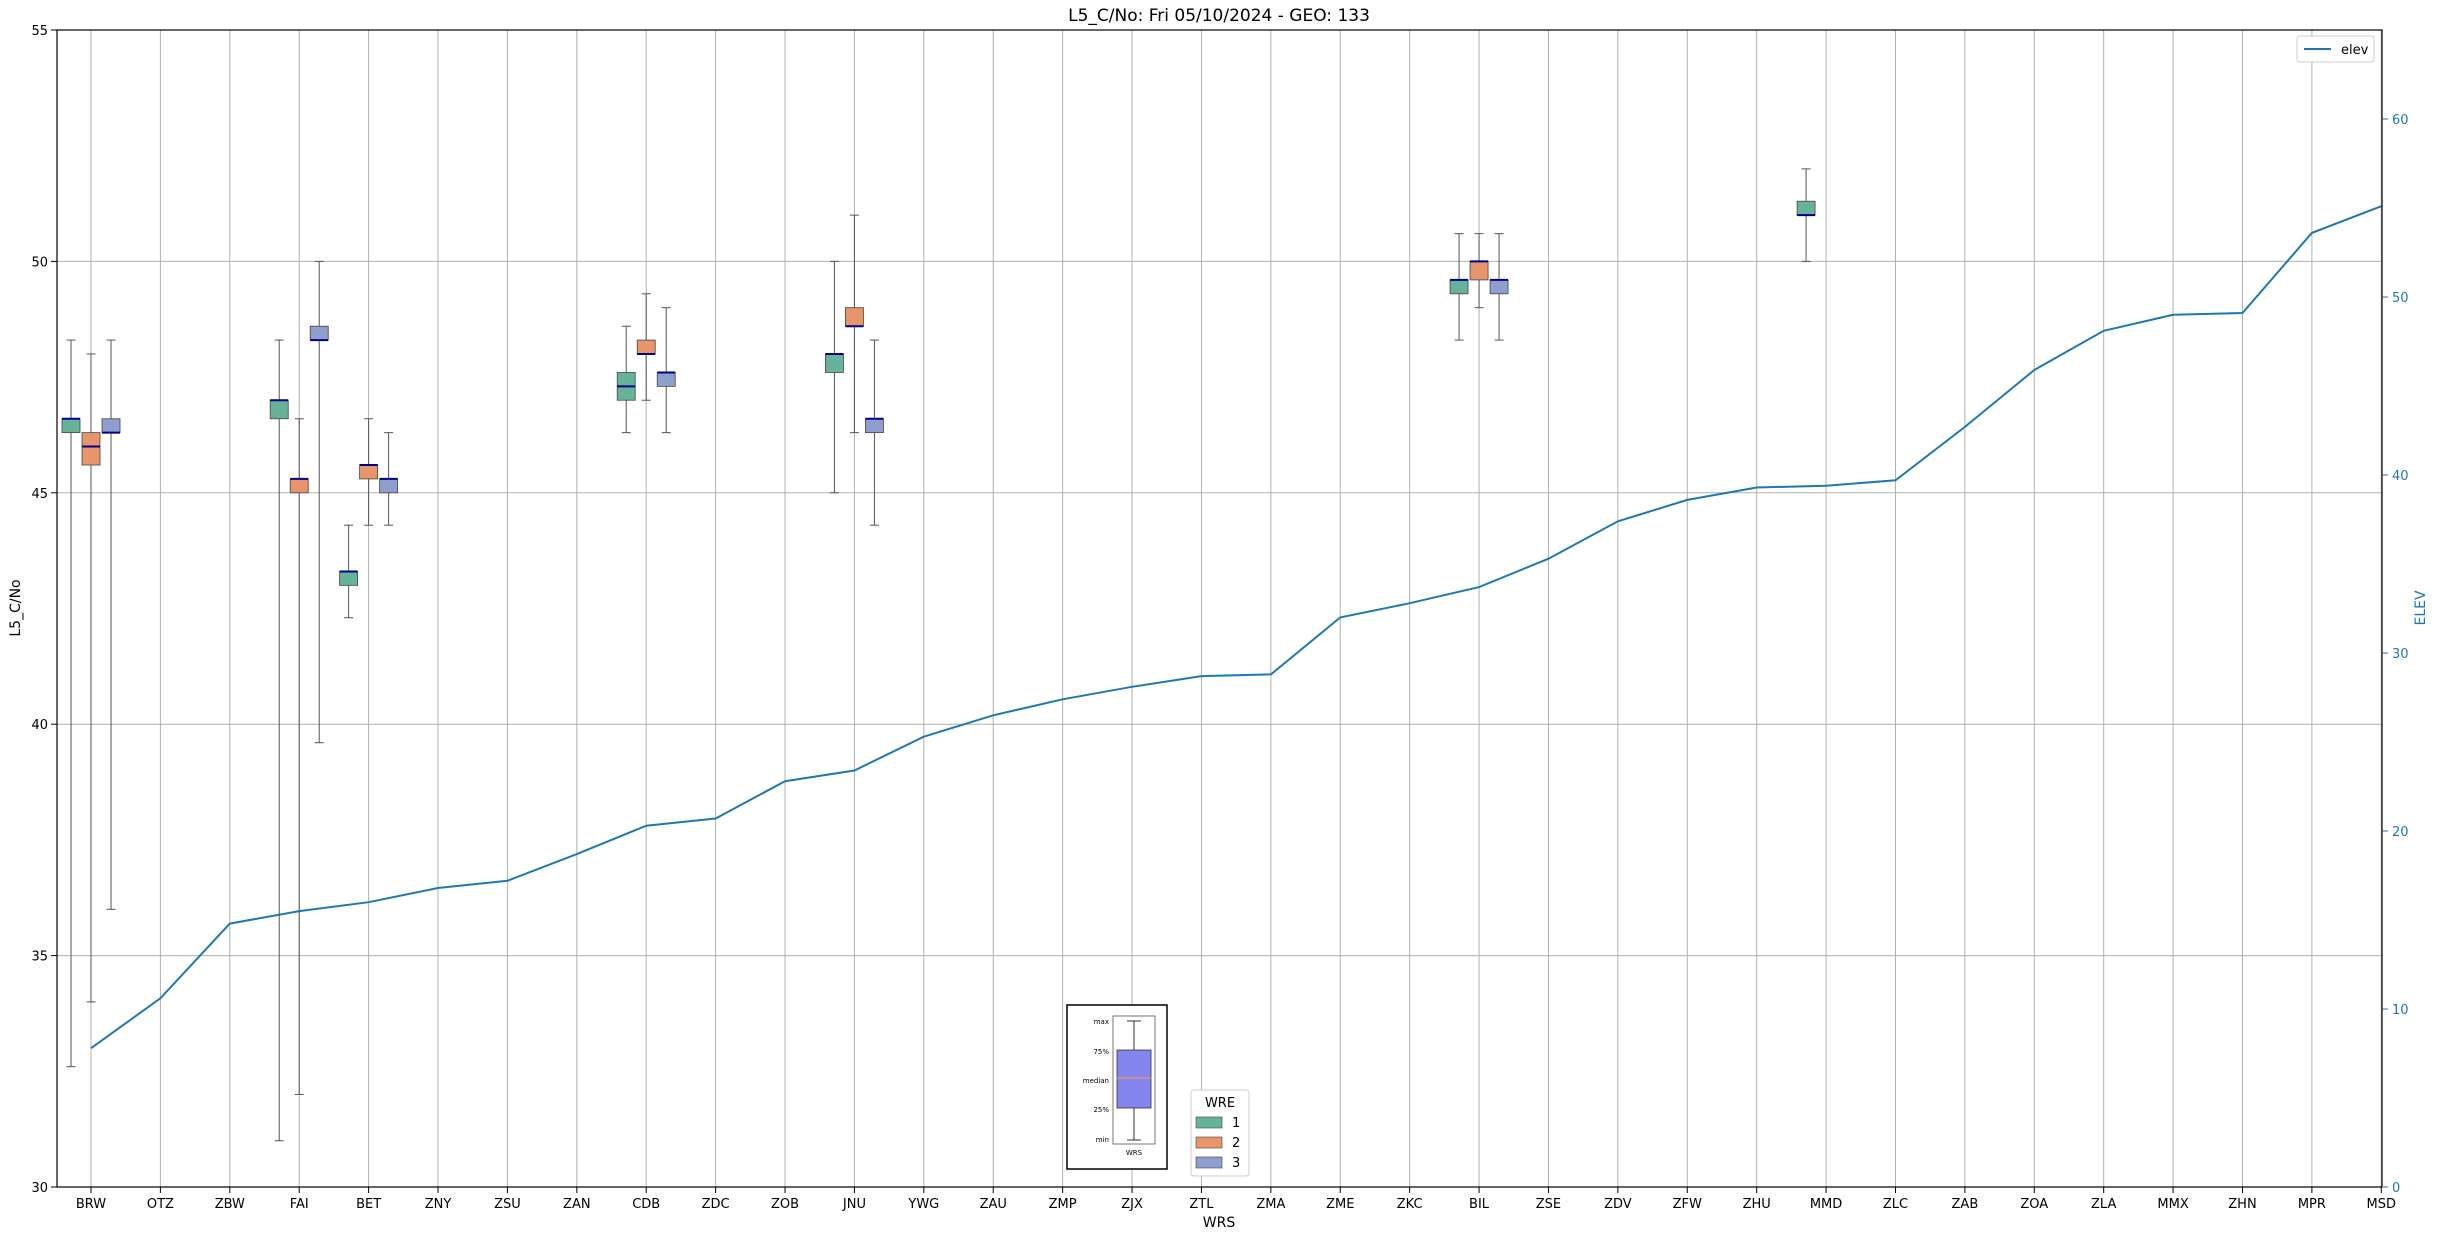 Image resolution: width=2439 pixels, height=1242 pixels. I want to click on y-tick-label: 50, so click(39, 262).